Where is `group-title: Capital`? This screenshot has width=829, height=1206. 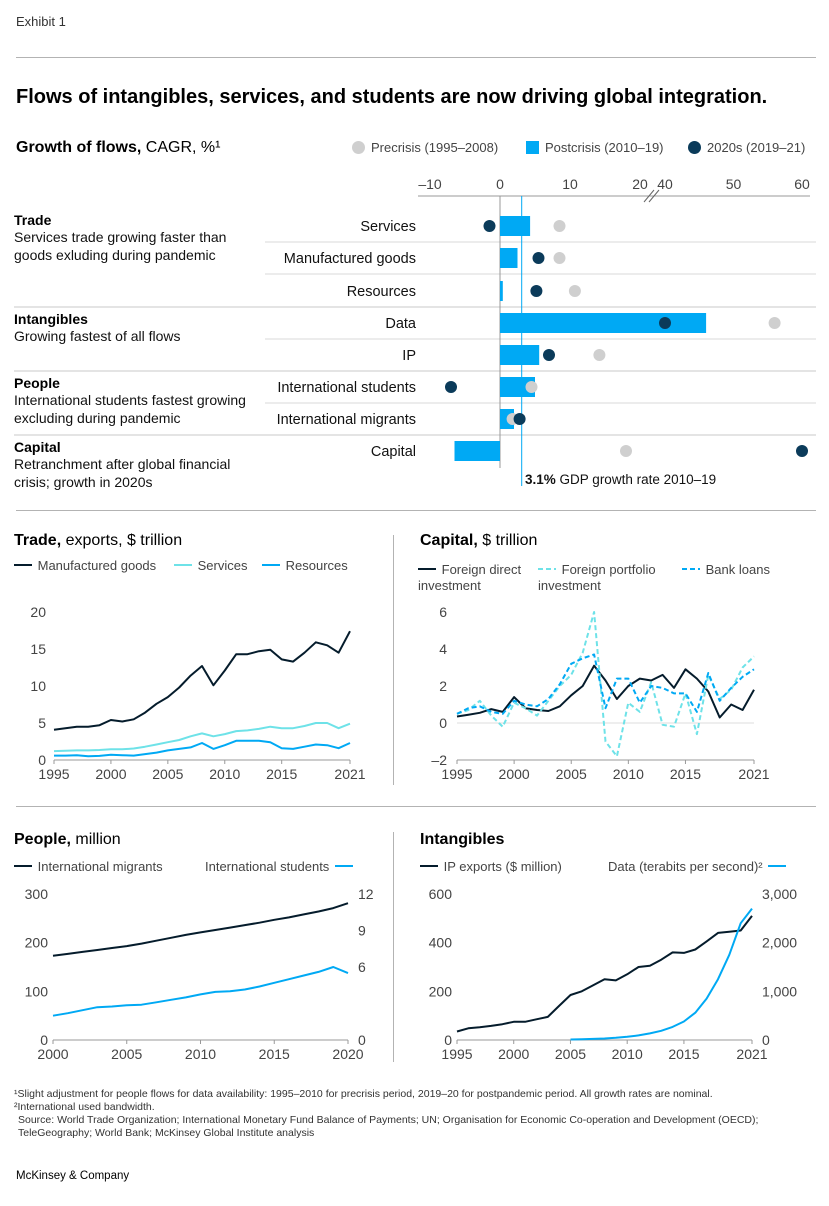
group-title: Capital is located at coordinates (37, 447).